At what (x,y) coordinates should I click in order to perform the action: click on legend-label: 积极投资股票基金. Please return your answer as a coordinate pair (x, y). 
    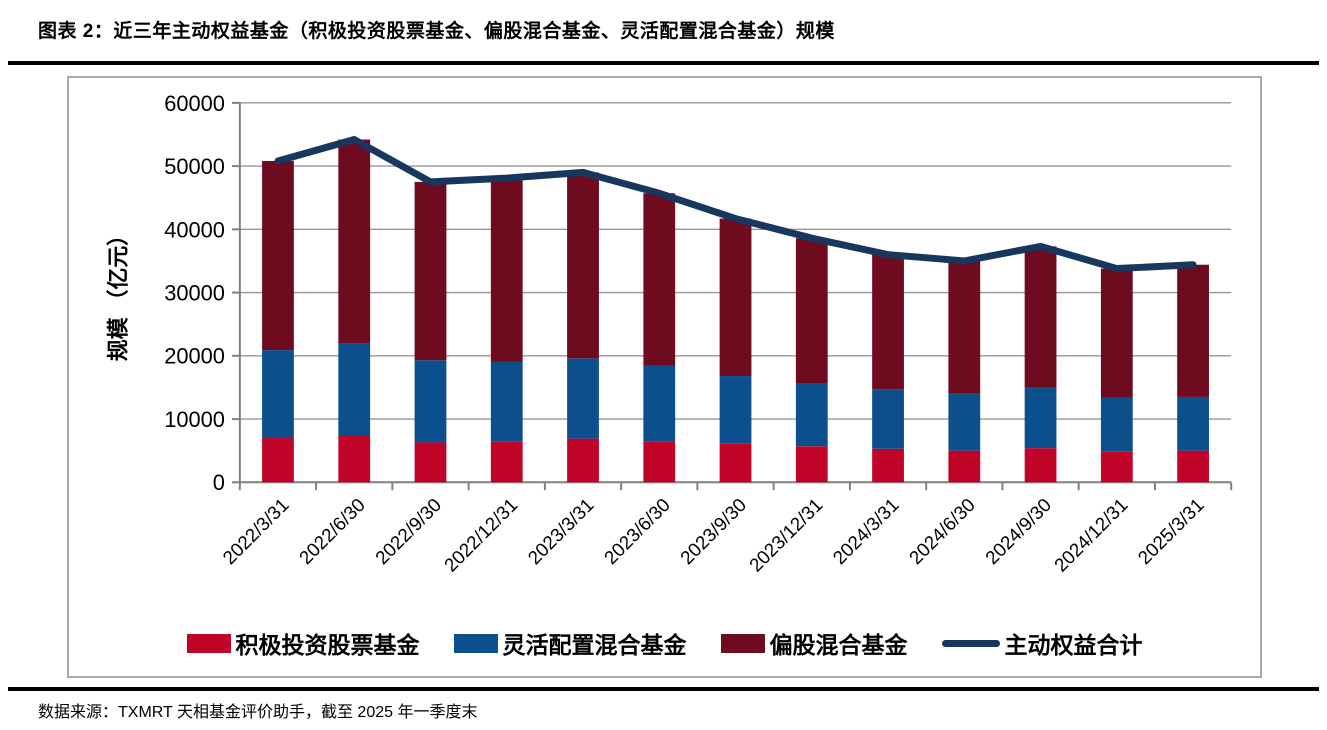
    Looking at the image, I should click on (327, 645).